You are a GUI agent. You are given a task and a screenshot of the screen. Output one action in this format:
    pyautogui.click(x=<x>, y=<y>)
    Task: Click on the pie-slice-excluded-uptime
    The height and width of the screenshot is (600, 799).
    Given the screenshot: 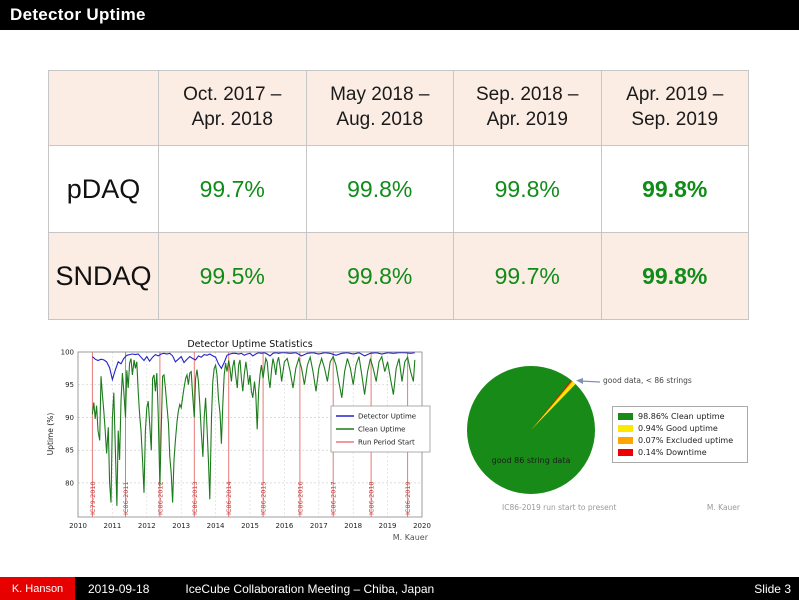 What is the action you would take?
    pyautogui.click(x=552, y=405)
    